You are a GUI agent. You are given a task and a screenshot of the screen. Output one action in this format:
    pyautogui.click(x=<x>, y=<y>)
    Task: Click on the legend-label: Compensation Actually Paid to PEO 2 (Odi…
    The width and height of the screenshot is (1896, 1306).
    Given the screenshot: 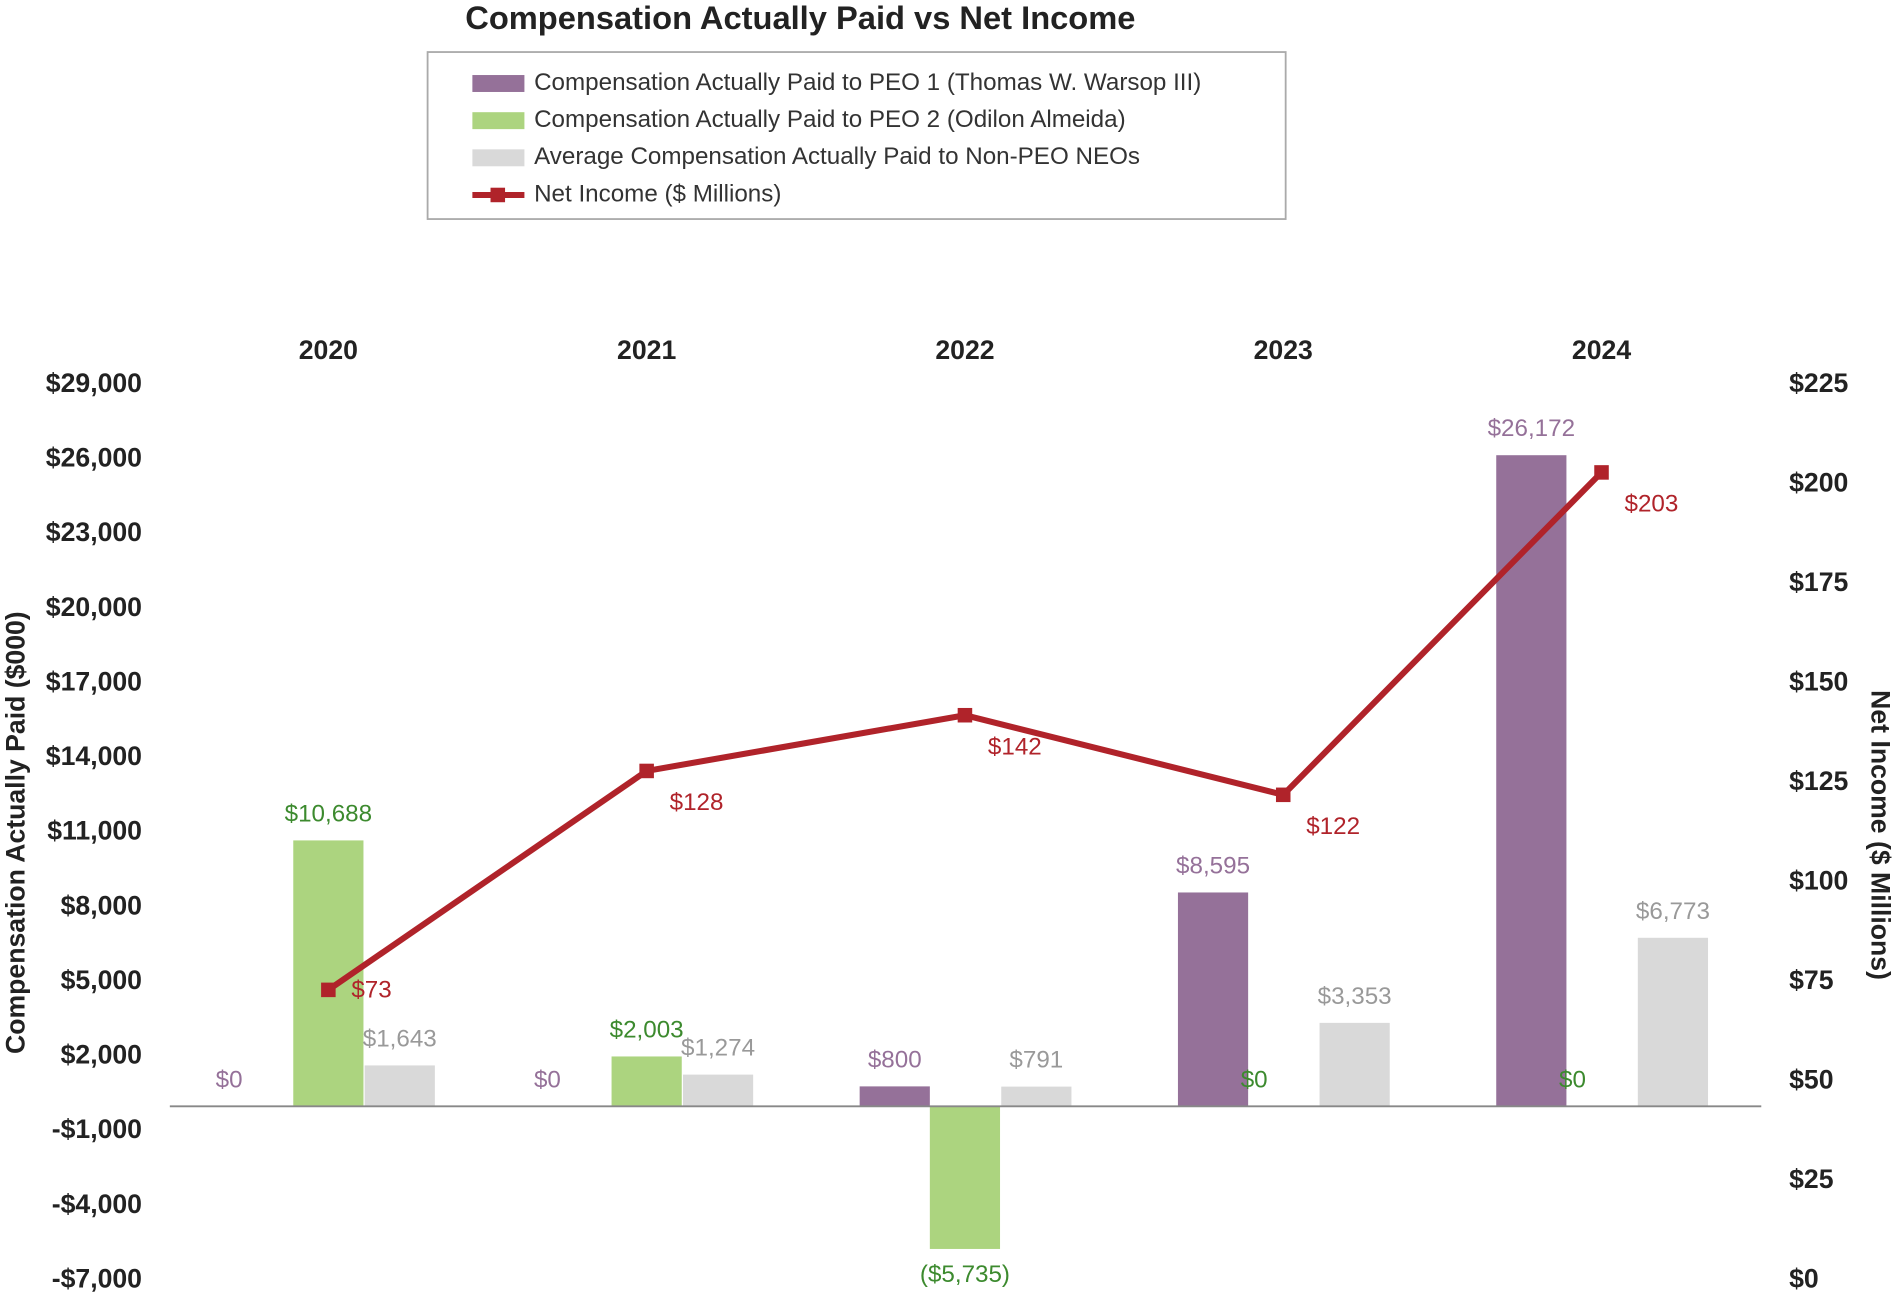 What is the action you would take?
    pyautogui.click(x=830, y=119)
    